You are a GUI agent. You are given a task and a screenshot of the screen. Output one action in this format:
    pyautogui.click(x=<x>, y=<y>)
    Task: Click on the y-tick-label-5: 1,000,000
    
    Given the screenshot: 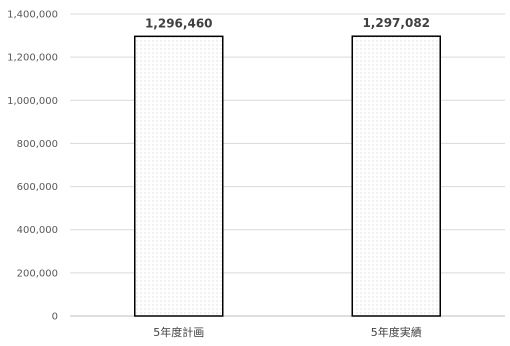 What is the action you would take?
    pyautogui.click(x=32, y=101)
    